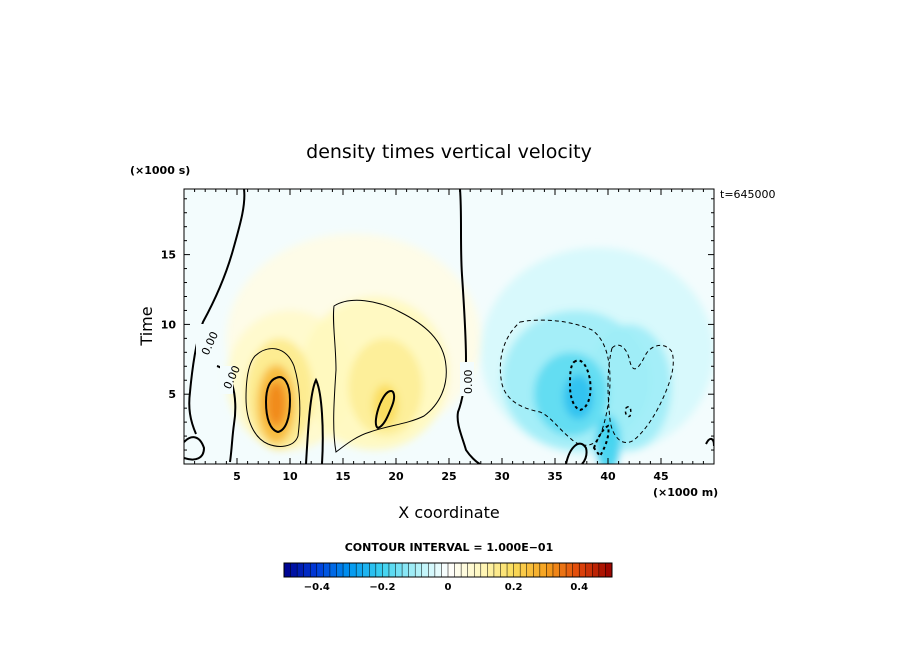  I want to click on colorbar-tick-labels: −0.4 −0.2 0 0.2 0.4, so click(446, 587).